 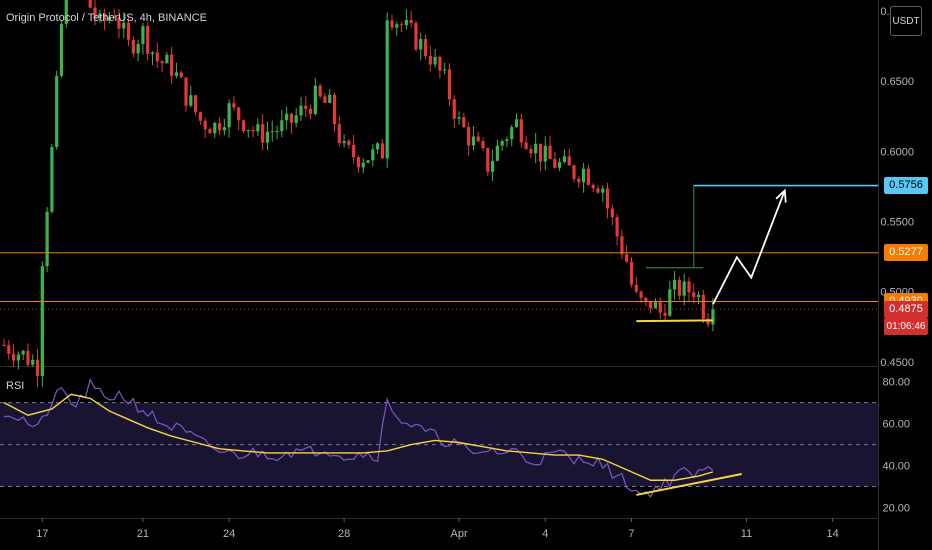 I want to click on currency-selector: USDT, so click(x=906, y=21).